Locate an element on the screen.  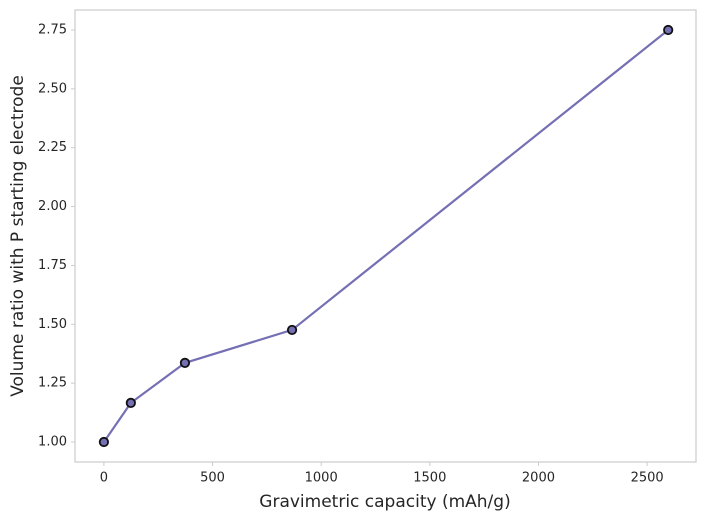
x-tick-label: 1000 is located at coordinates (321, 478).